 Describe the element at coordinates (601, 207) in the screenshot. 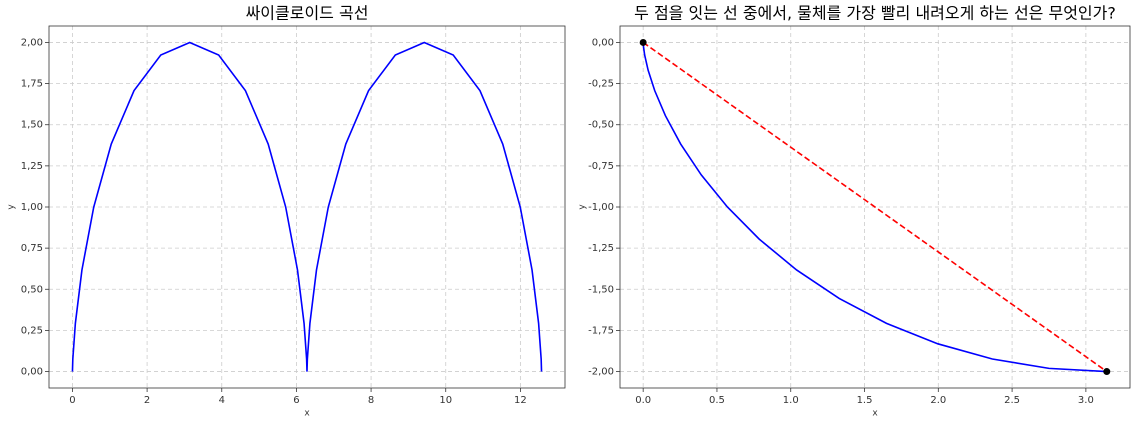

I see `y-tick-label: -1,00` at that location.